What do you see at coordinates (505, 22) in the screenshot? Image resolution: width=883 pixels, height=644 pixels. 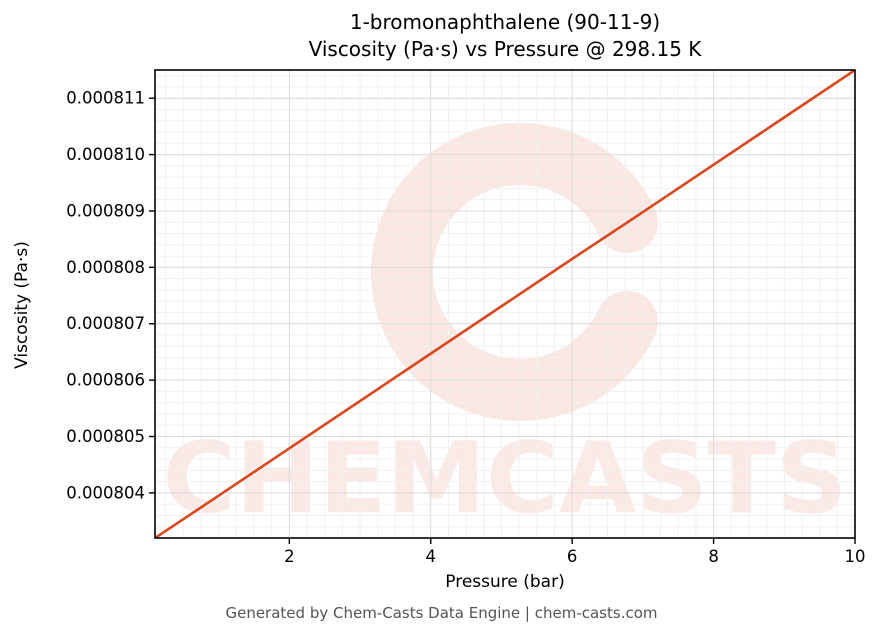 I see `chart-title-line1: 1-bromonaphthalene (90-11-9)` at bounding box center [505, 22].